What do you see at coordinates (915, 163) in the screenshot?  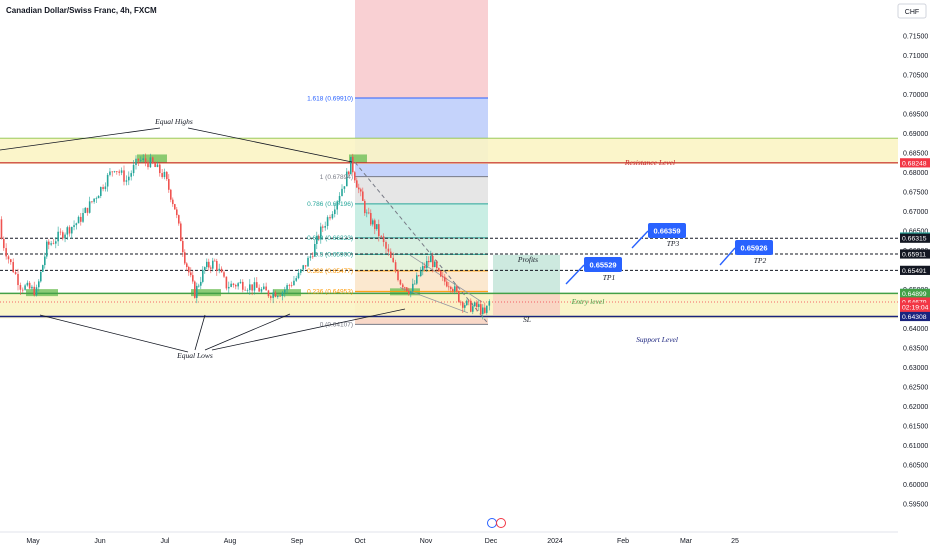 I see `price-tag: 0.68248` at bounding box center [915, 163].